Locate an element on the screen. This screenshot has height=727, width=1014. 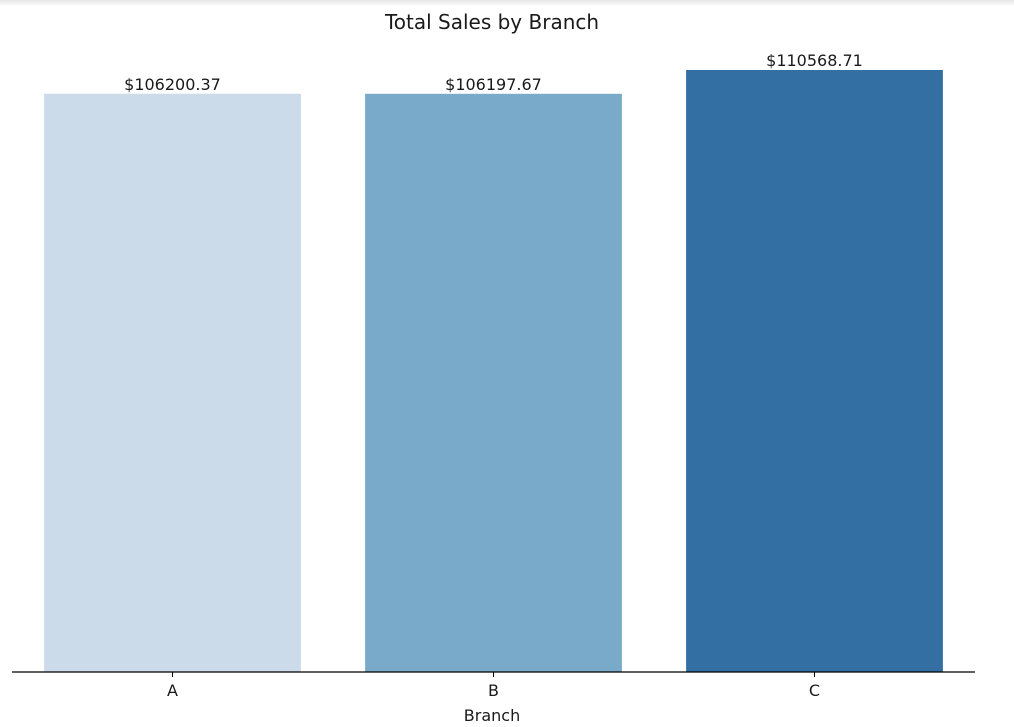
bar-value-label-c: $110568.71 is located at coordinates (814, 60).